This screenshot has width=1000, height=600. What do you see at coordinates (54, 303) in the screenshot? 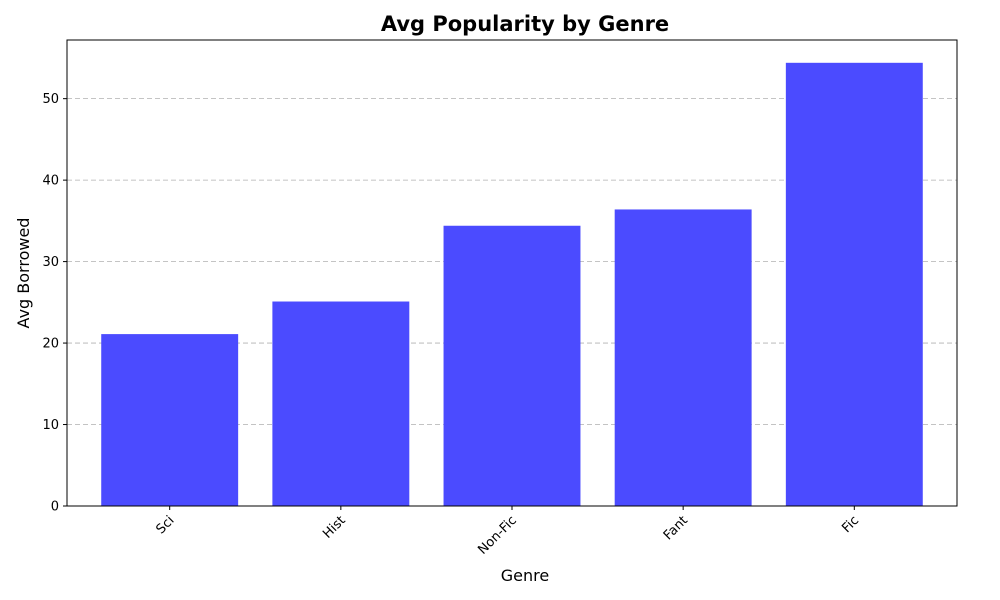
I see `y-axis: 0 10 20 30 40 50` at bounding box center [54, 303].